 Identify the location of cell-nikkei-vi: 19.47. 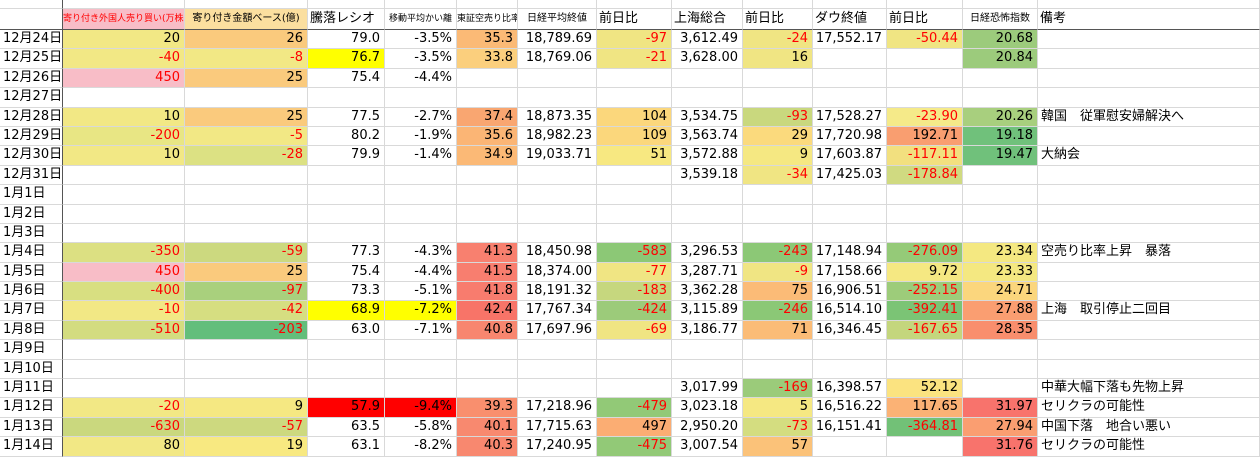
(1000, 156).